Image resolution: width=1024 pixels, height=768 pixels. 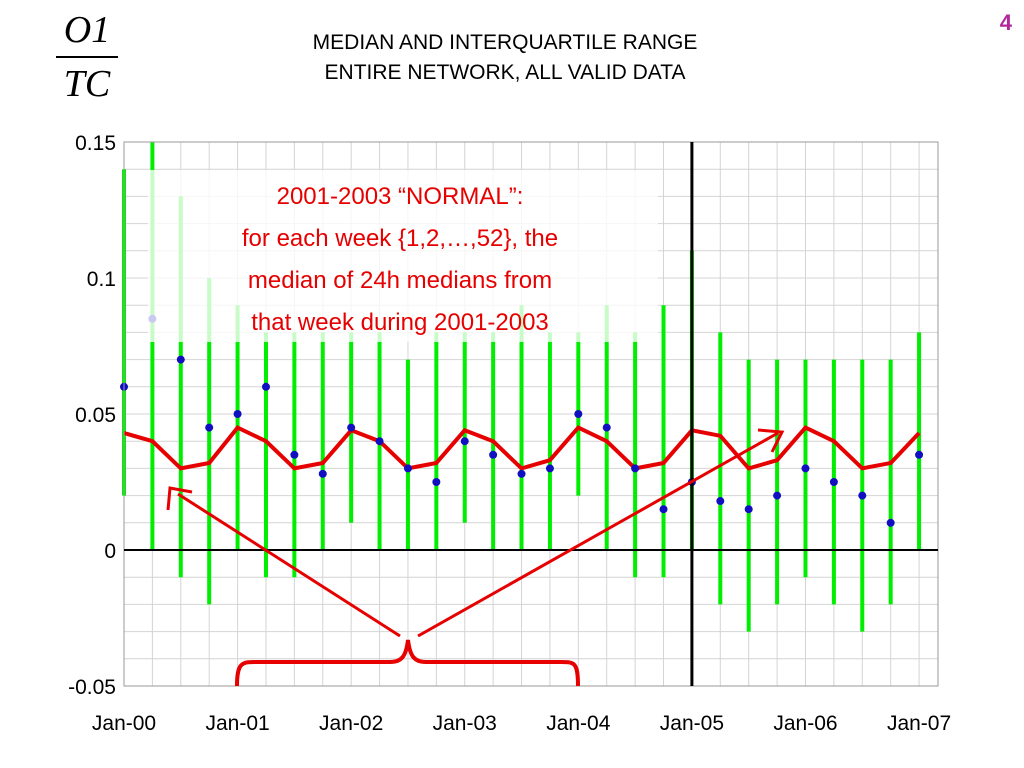 What do you see at coordinates (805, 723) in the screenshot?
I see `x-tick-label: Jan-06` at bounding box center [805, 723].